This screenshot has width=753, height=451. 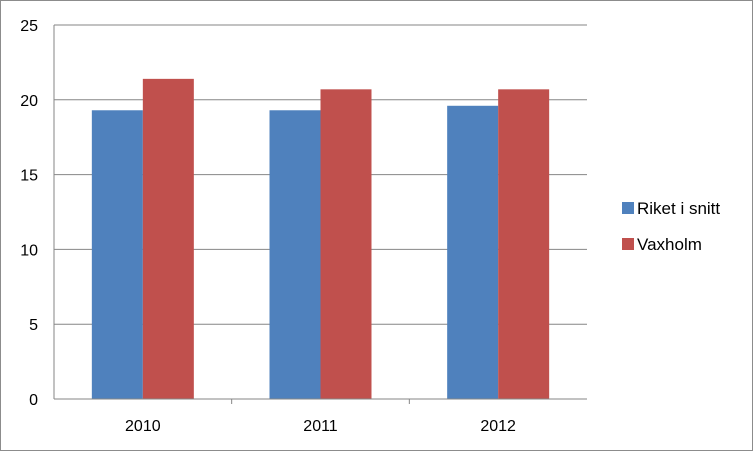 I want to click on bar-riket-i-snitt-2011, so click(x=295, y=254).